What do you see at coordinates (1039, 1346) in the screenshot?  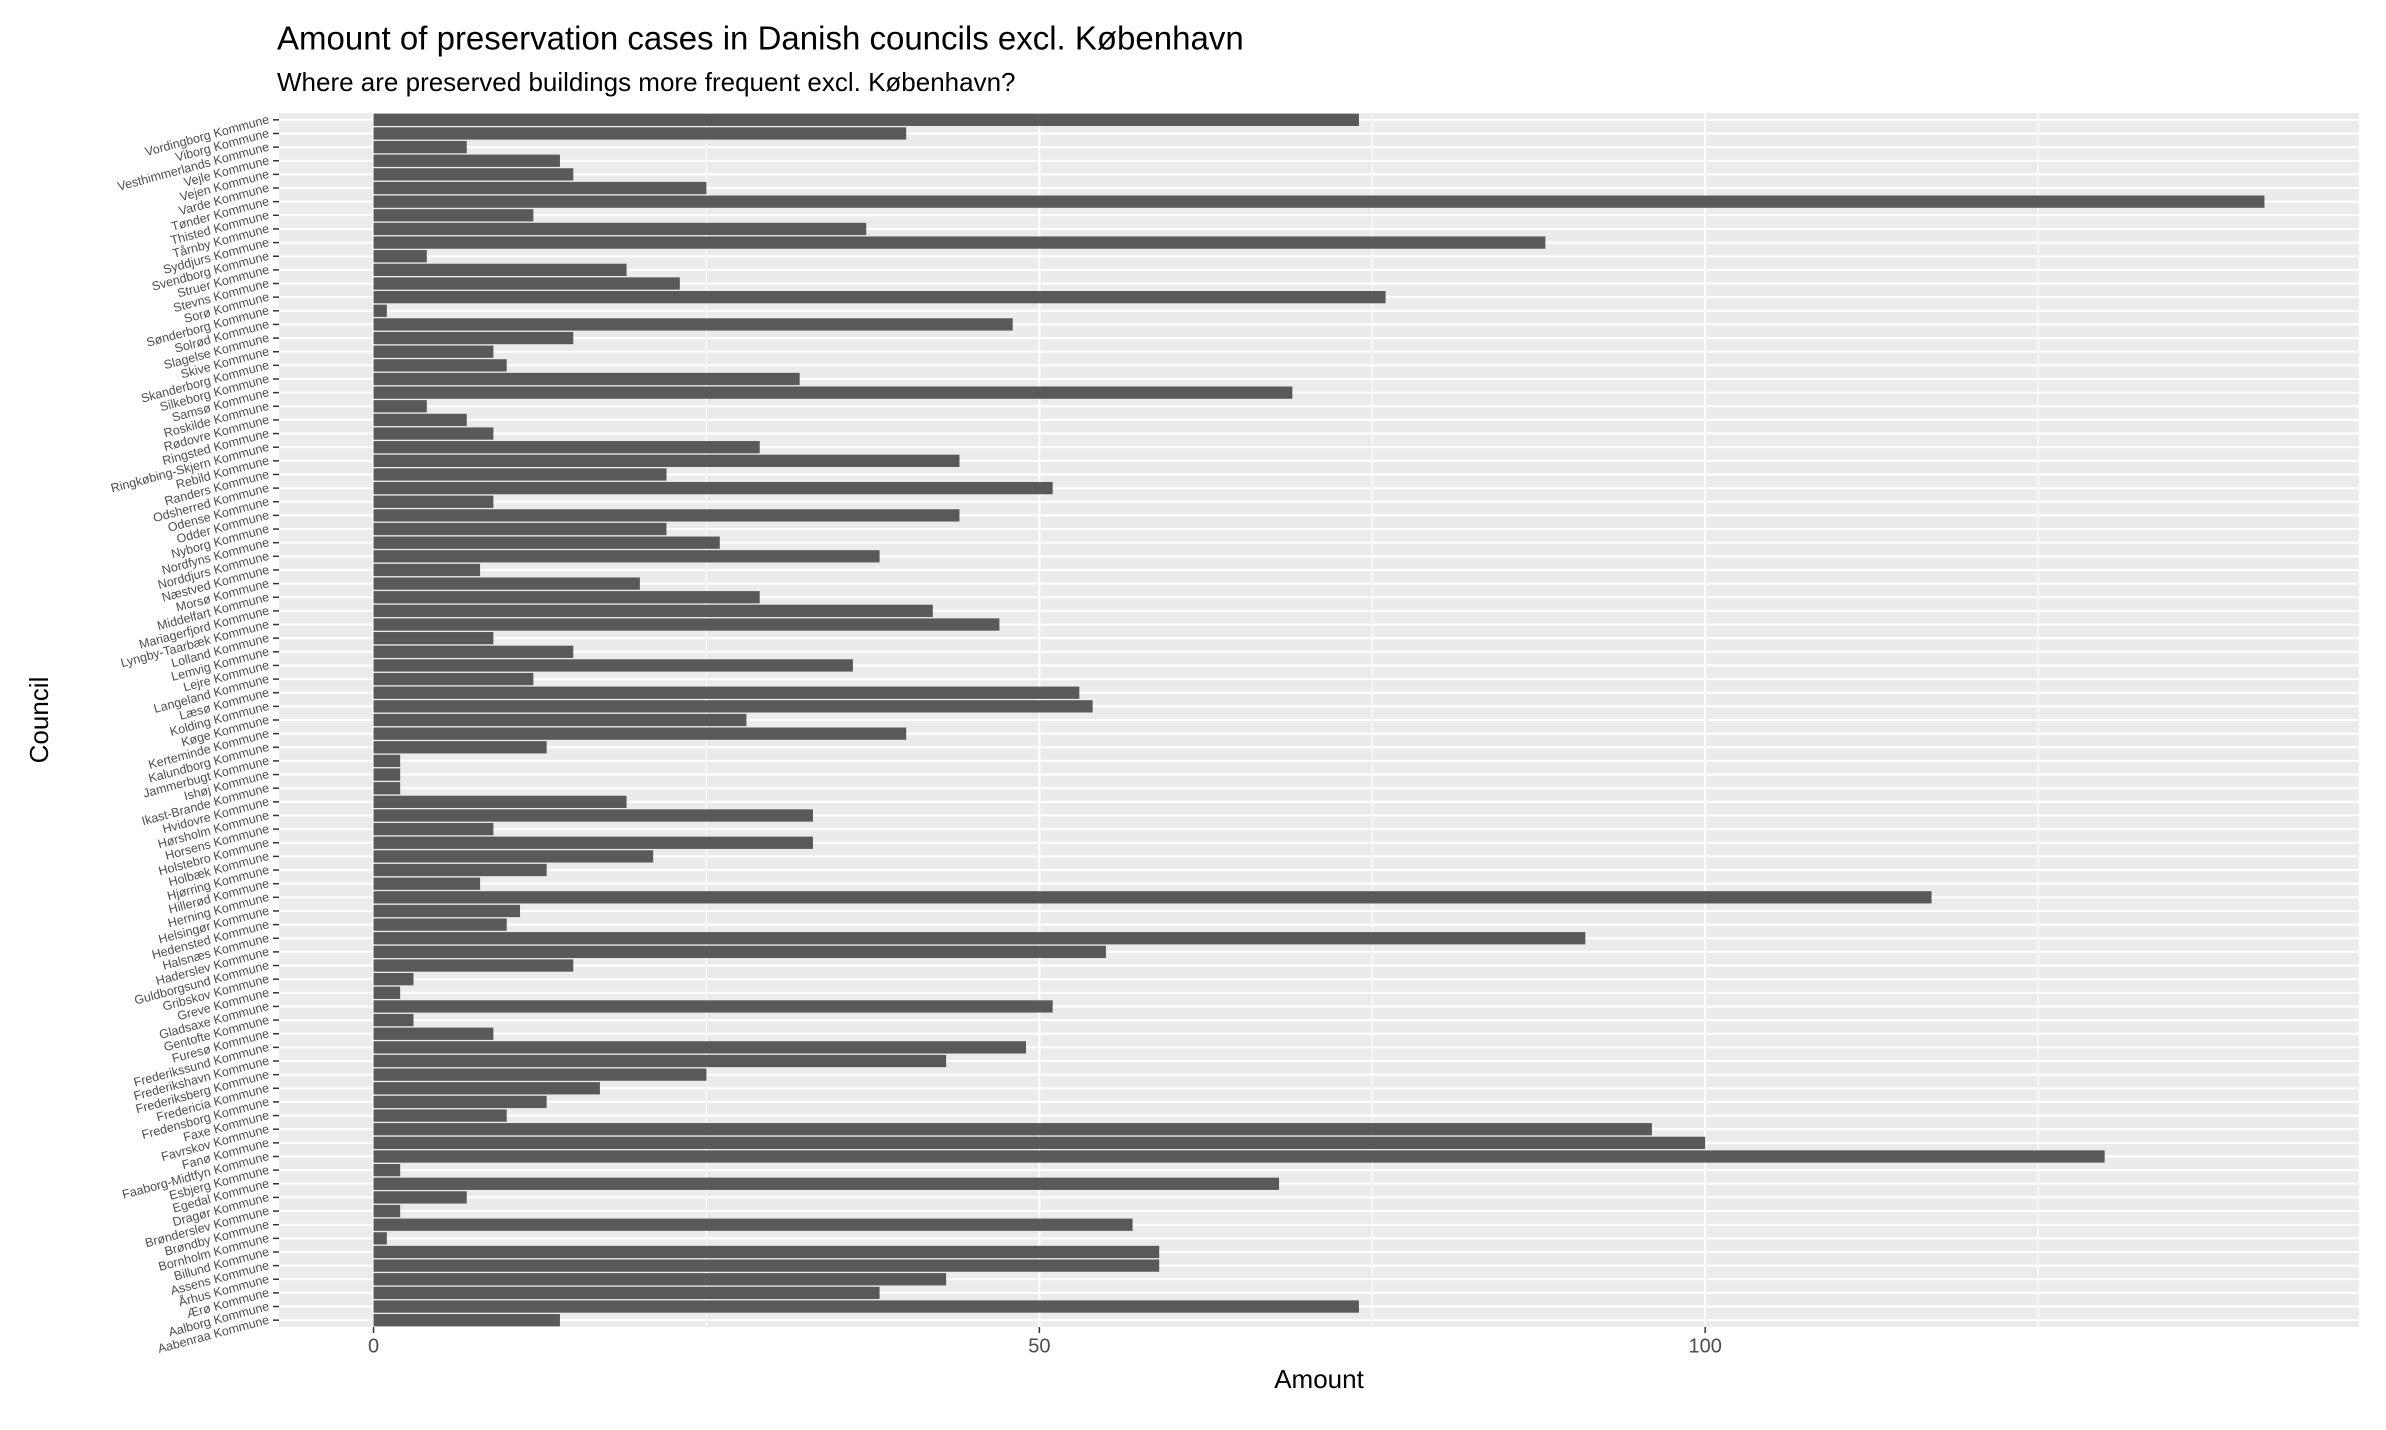 I see `x-tick-label: 50` at bounding box center [1039, 1346].